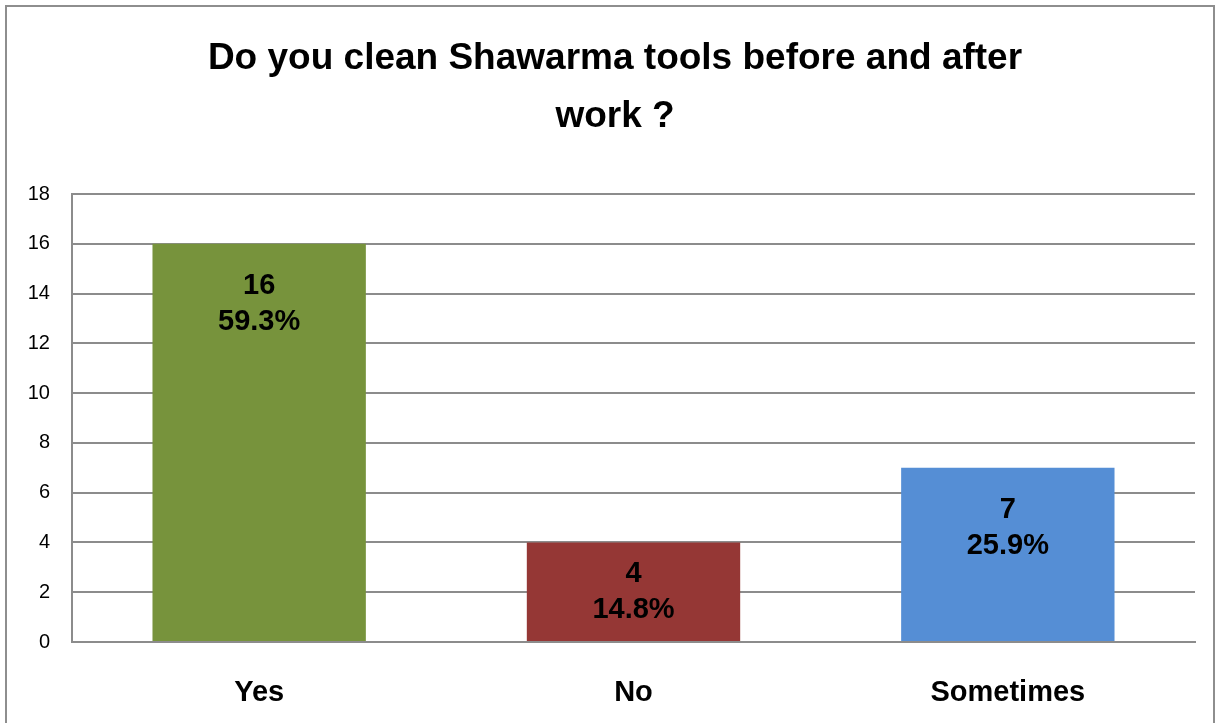 Image resolution: width=1221 pixels, height=723 pixels. What do you see at coordinates (633, 691) in the screenshot?
I see `x-tick-label: No` at bounding box center [633, 691].